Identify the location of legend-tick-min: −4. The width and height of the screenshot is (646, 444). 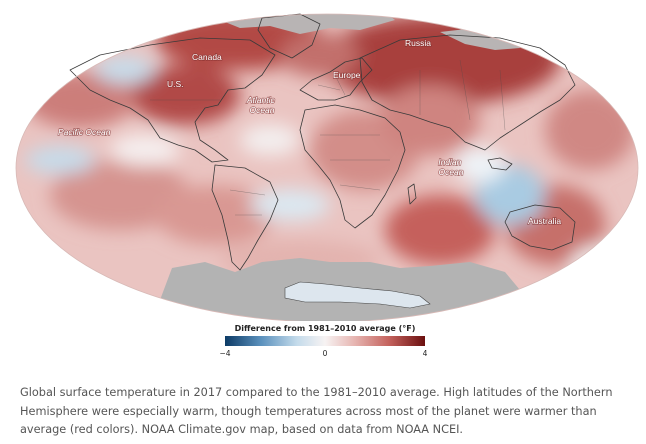
(224, 353).